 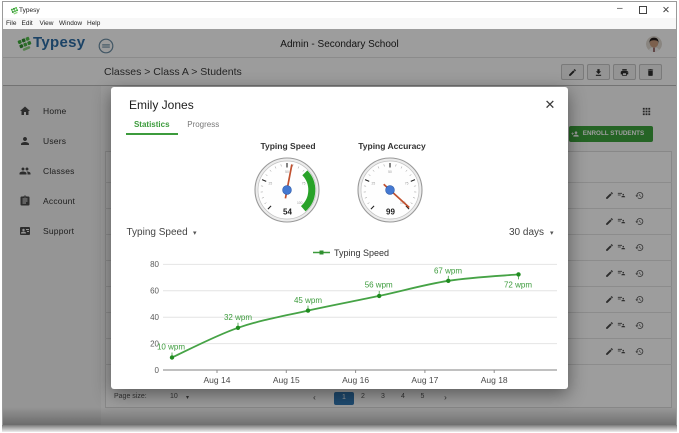 What do you see at coordinates (361, 253) in the screenshot?
I see `svg-text: Typing Speed` at bounding box center [361, 253].